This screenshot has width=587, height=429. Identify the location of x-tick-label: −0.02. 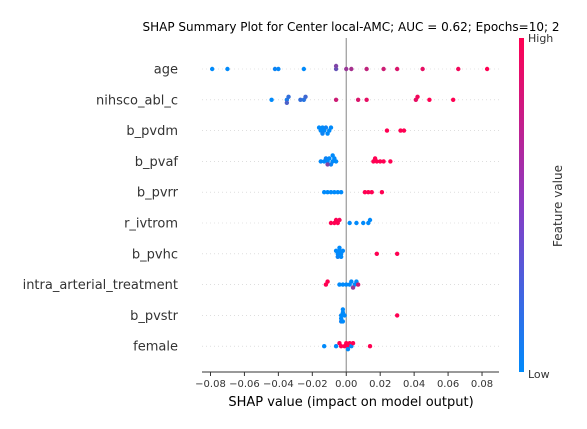
(312, 384).